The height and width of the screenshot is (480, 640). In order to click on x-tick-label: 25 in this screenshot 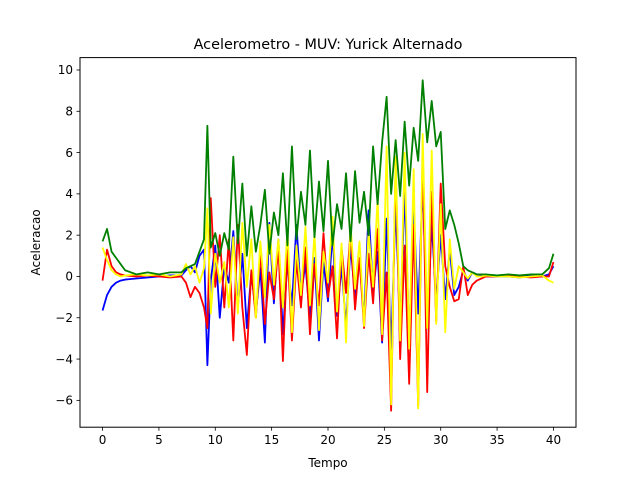, I will do `click(384, 440)`.